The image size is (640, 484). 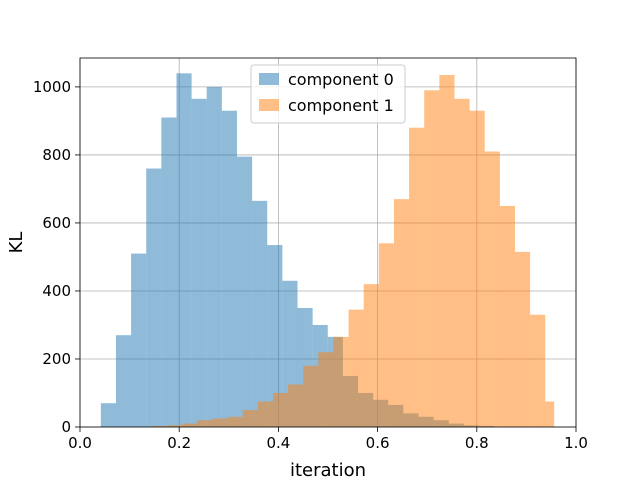 I want to click on x-axis-label: iteration, so click(x=328, y=470).